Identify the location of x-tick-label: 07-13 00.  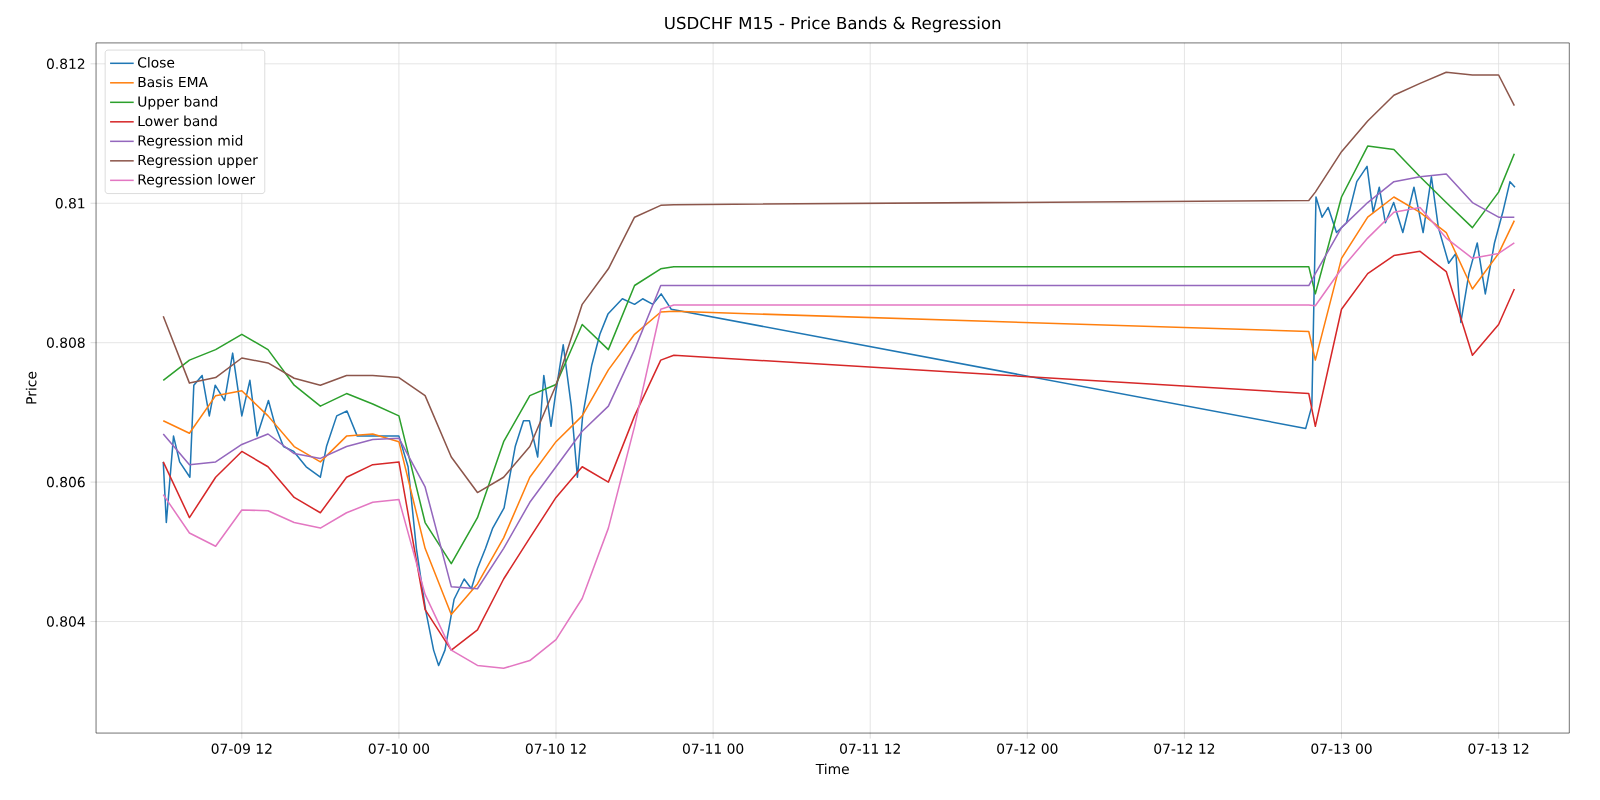
(1341, 748).